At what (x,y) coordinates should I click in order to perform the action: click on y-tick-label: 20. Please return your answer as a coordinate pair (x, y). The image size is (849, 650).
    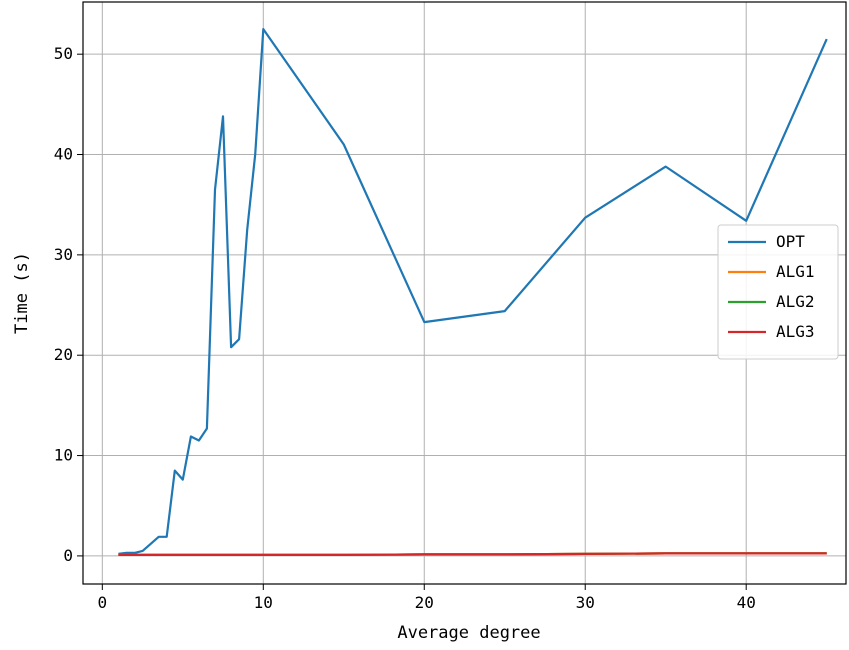
    Looking at the image, I should click on (63, 354).